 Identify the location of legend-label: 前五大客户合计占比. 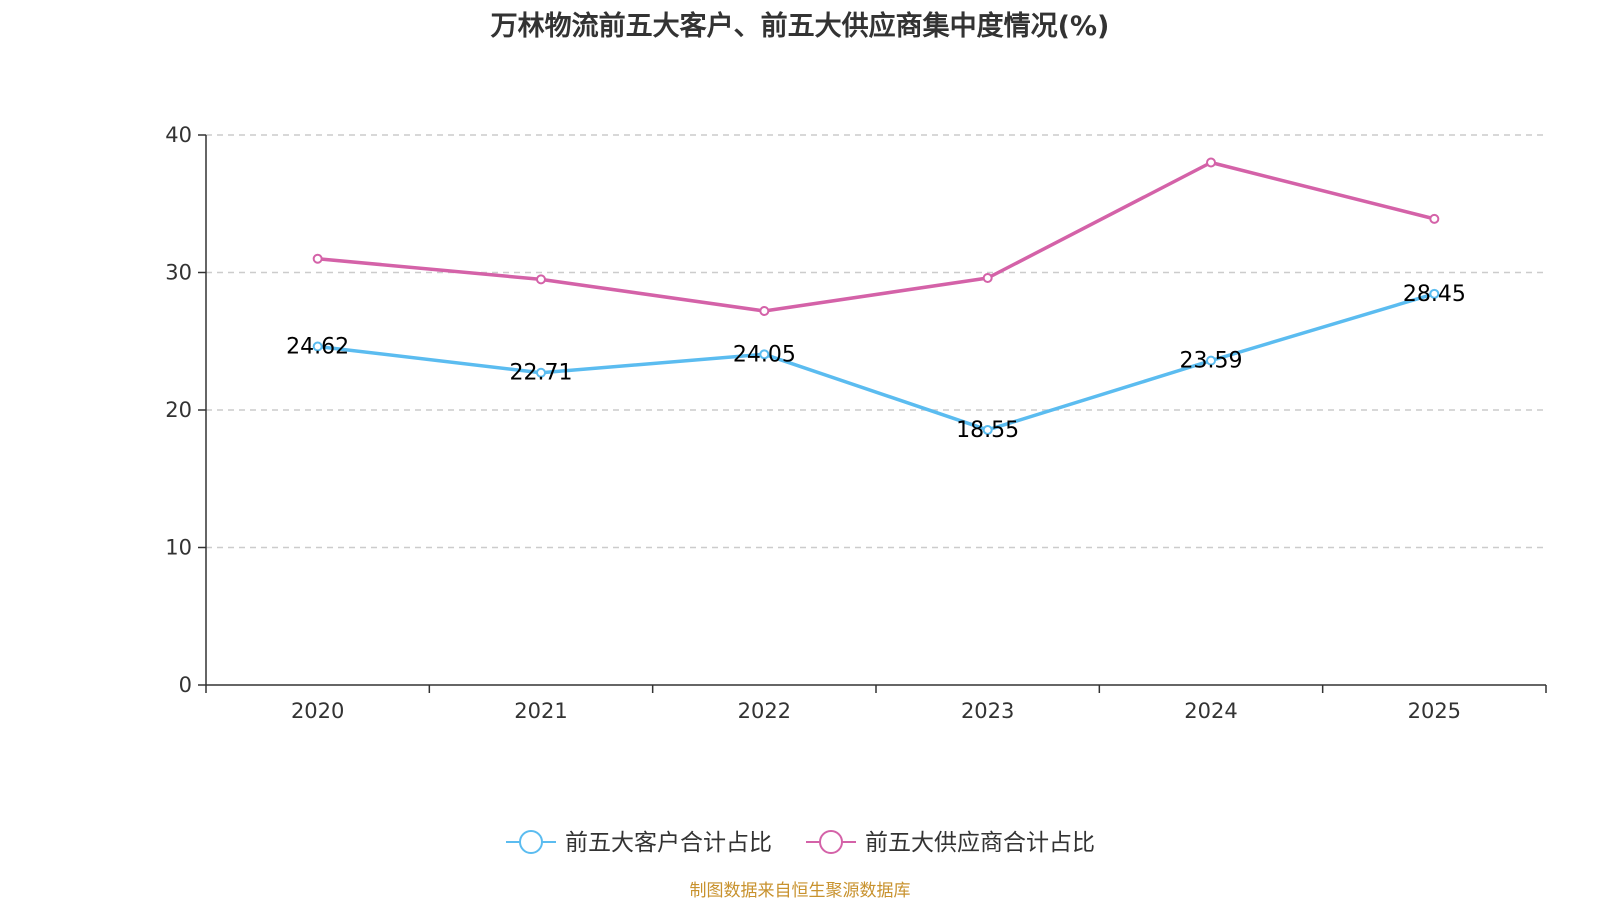
(668, 843).